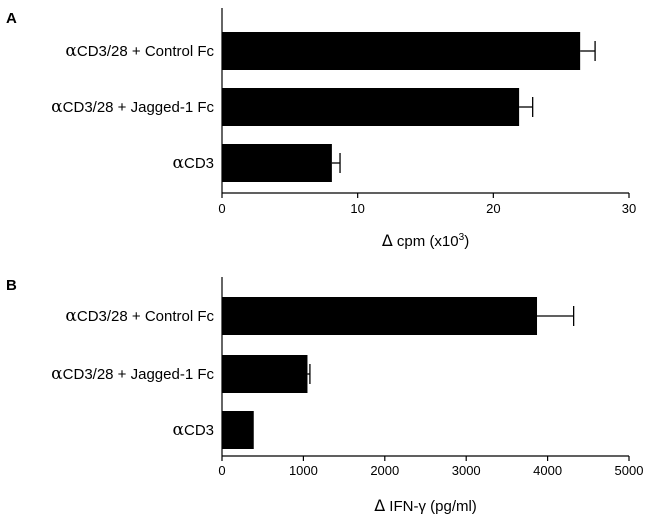 This screenshot has height=521, width=649. I want to click on panel-letter: B, so click(11, 285).